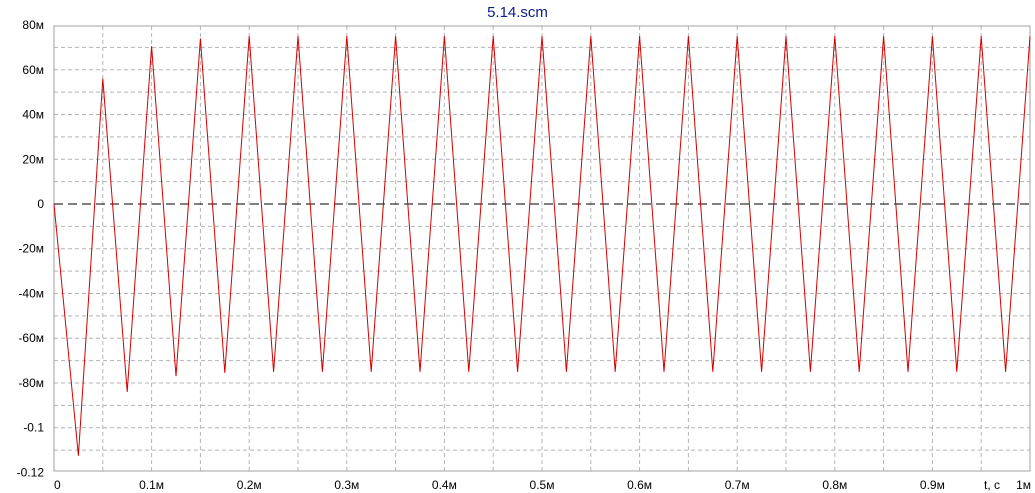 The width and height of the screenshot is (1035, 493). Describe the element at coordinates (151, 485) in the screenshot. I see `x-tick-label: 0.1м` at that location.